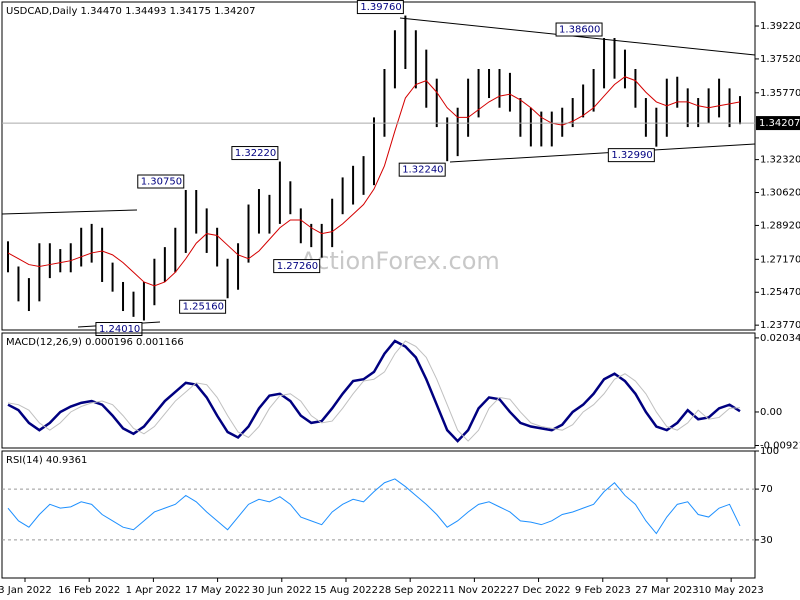  I want to click on price-annotation: 1.25160, so click(203, 307).